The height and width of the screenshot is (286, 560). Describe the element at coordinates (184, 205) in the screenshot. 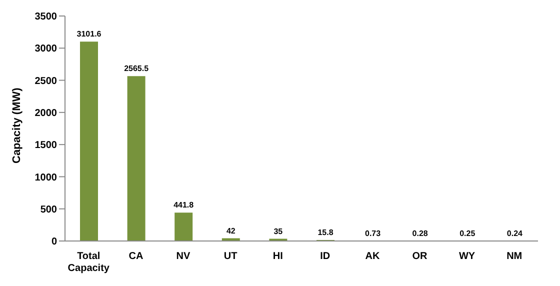

I see `data-label: 441.8` at that location.